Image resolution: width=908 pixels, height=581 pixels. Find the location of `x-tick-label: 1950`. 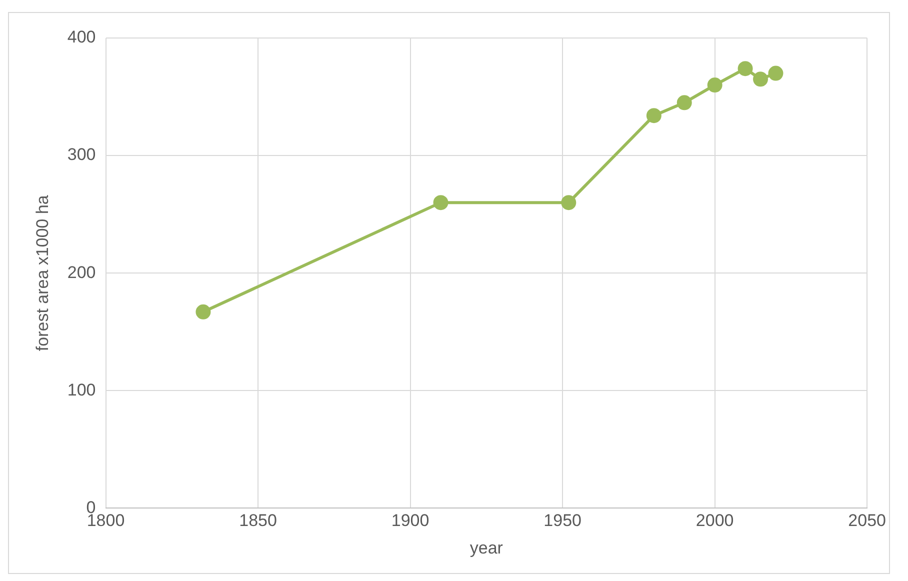

x-tick-label: 1950 is located at coordinates (563, 520).